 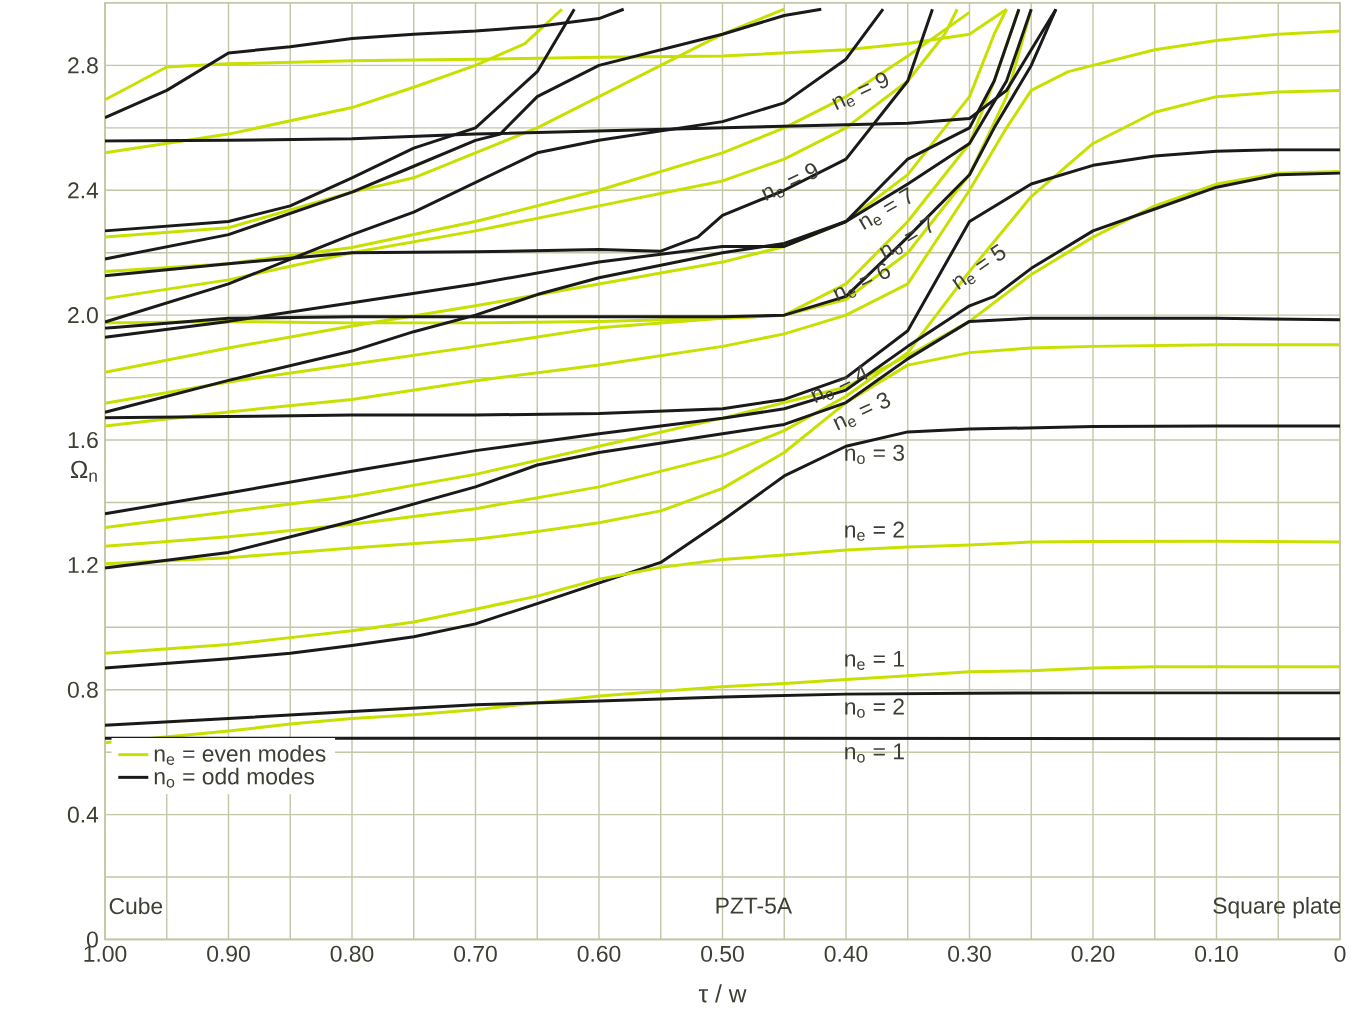 What do you see at coordinates (599, 953) in the screenshot?
I see `x-tick-label: 0.60` at bounding box center [599, 953].